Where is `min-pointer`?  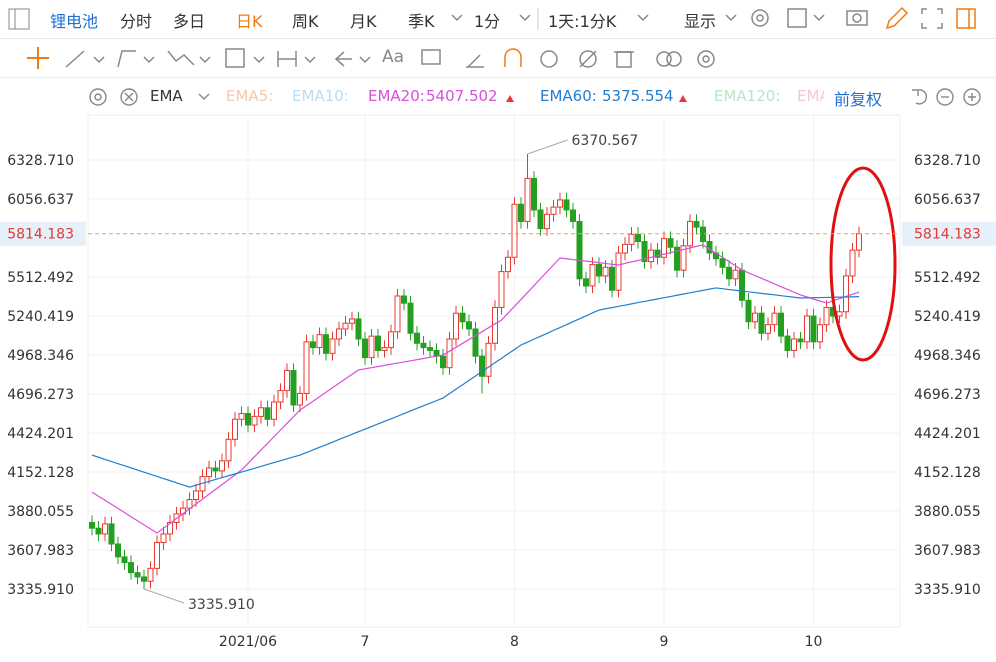
min-pointer is located at coordinates (164, 596).